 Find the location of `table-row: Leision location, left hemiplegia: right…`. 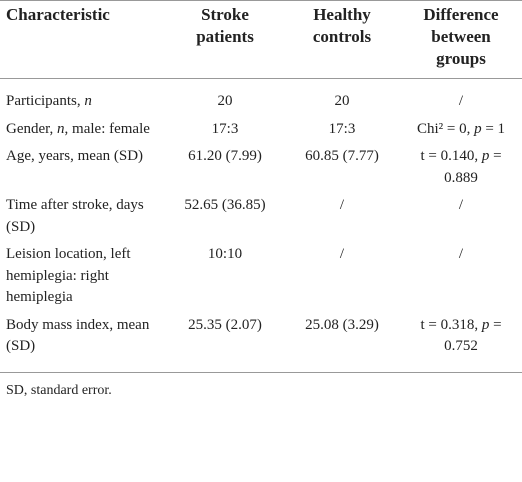

table-row: Leision location, left hemiplegia: right… is located at coordinates (261, 275).